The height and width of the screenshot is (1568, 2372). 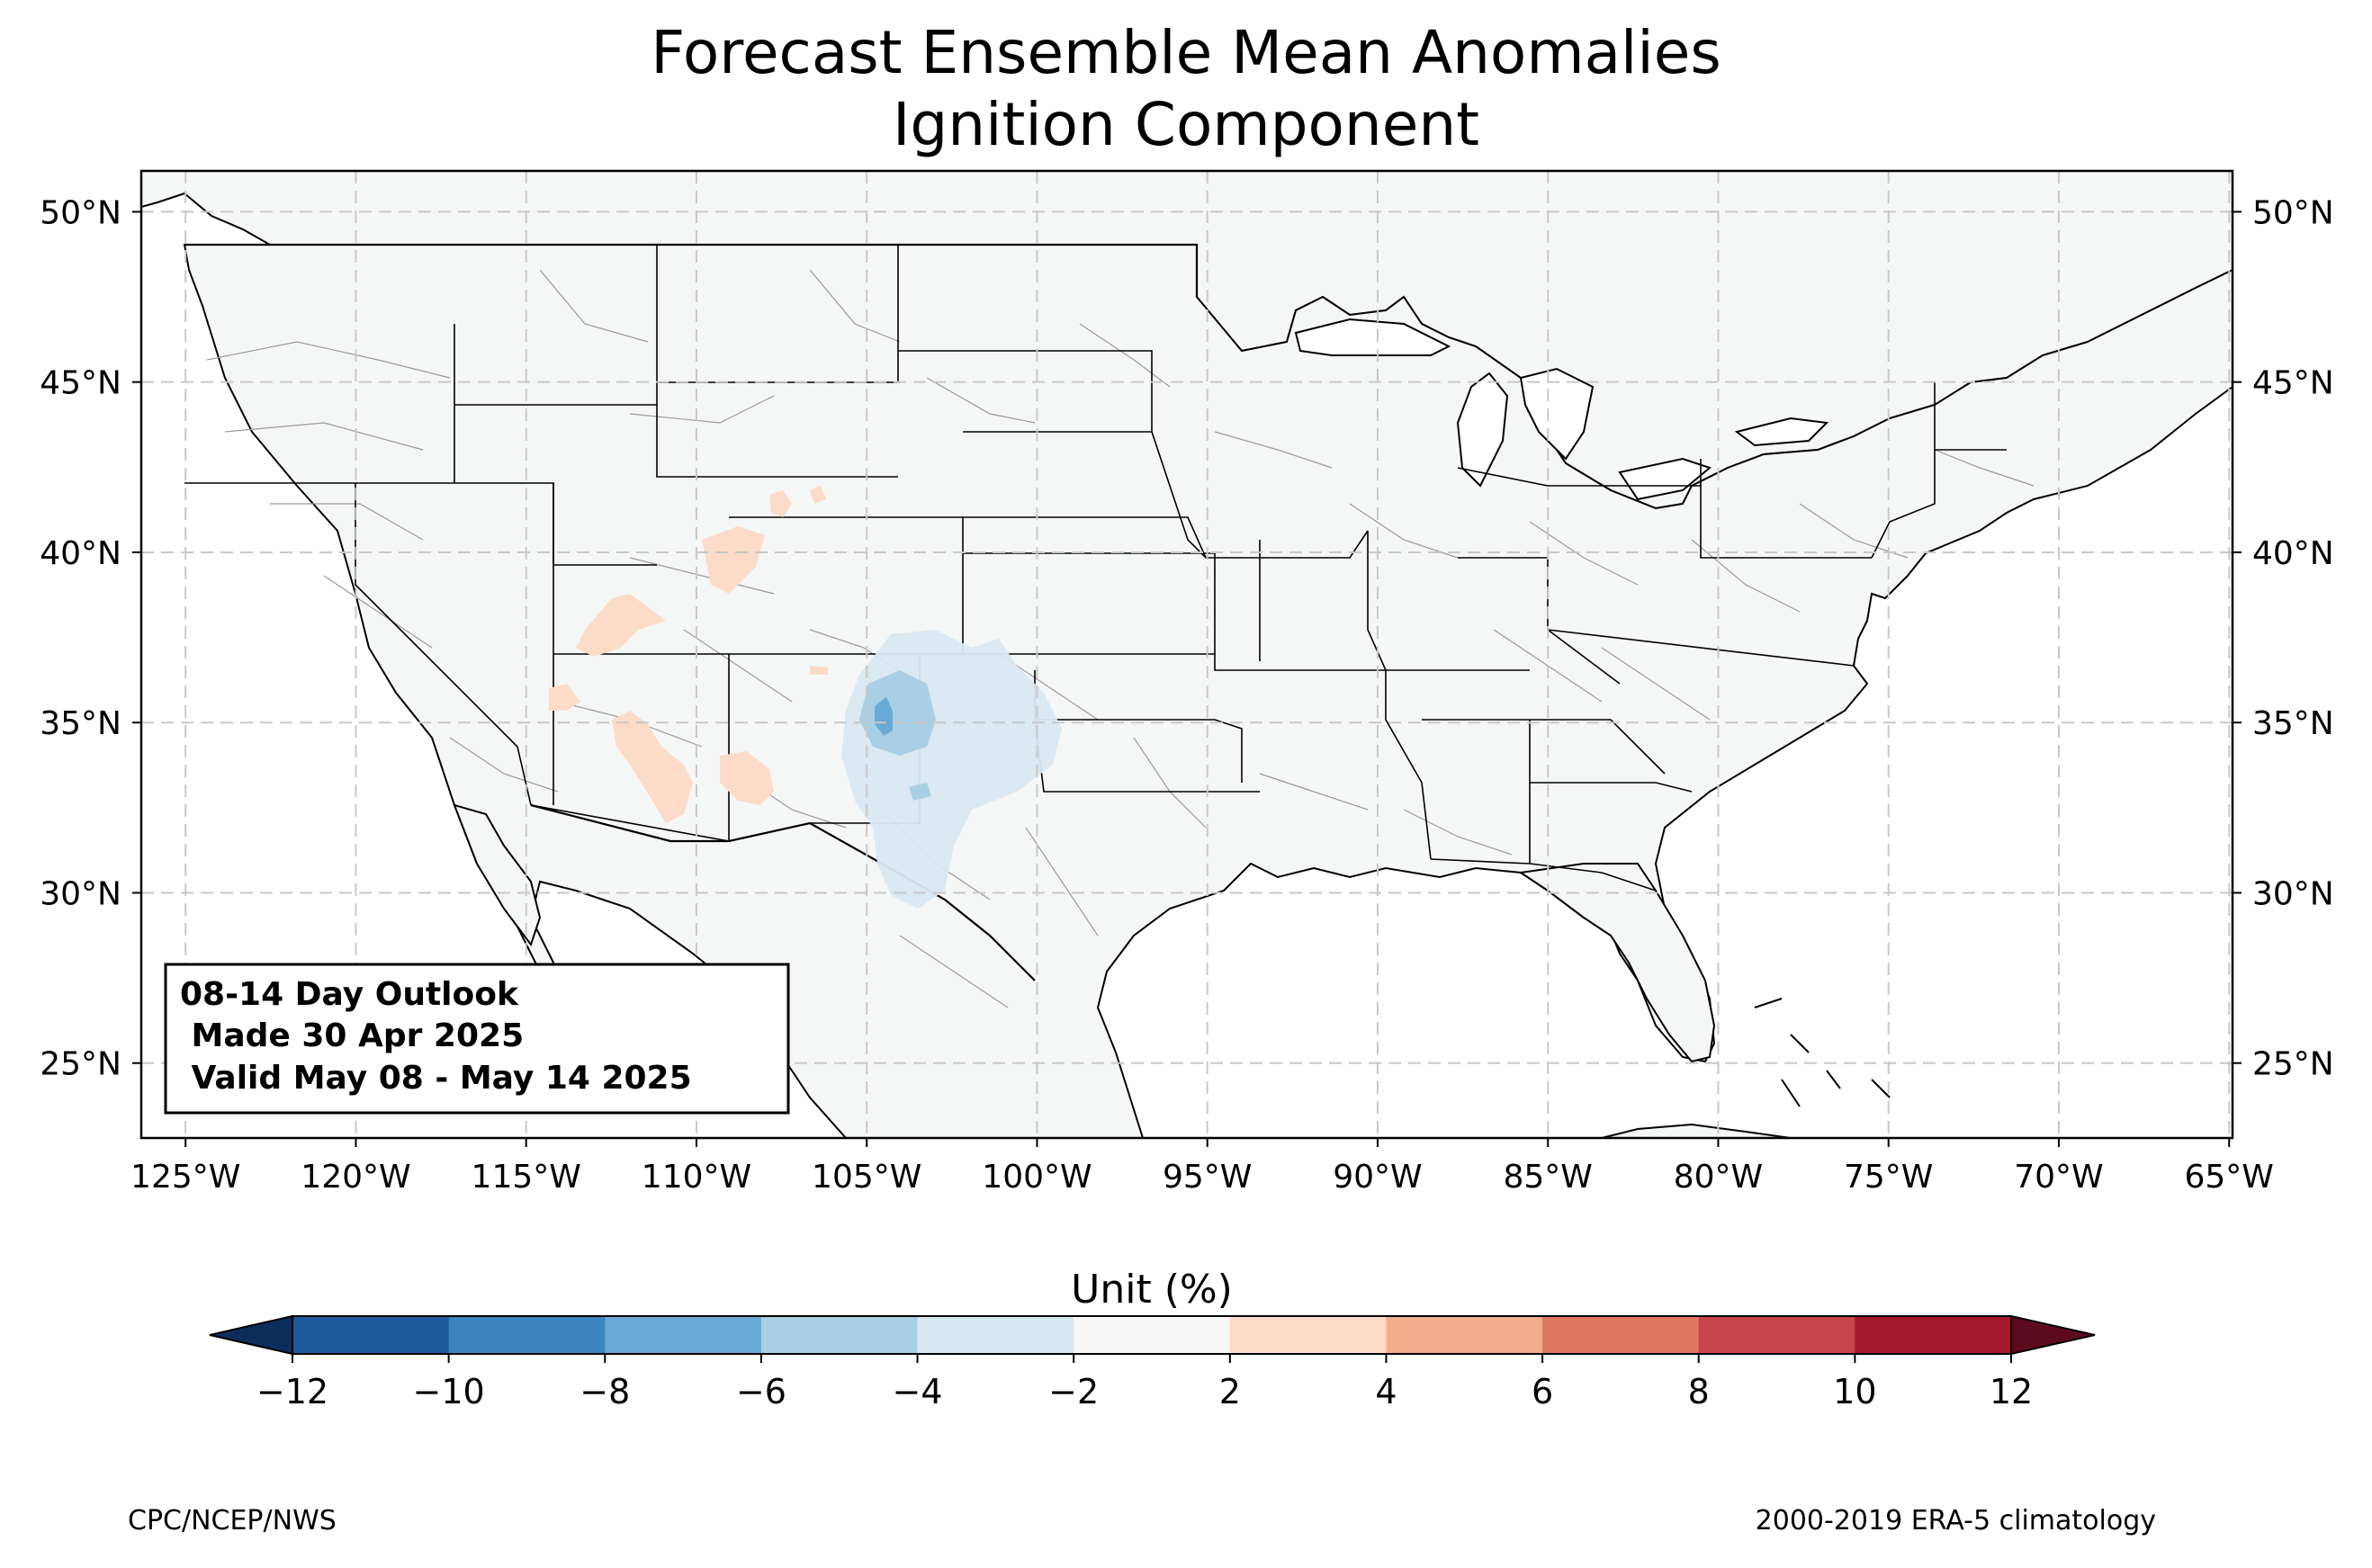 I want to click on lat-tick-label-right: 45°N, so click(x=2293, y=383).